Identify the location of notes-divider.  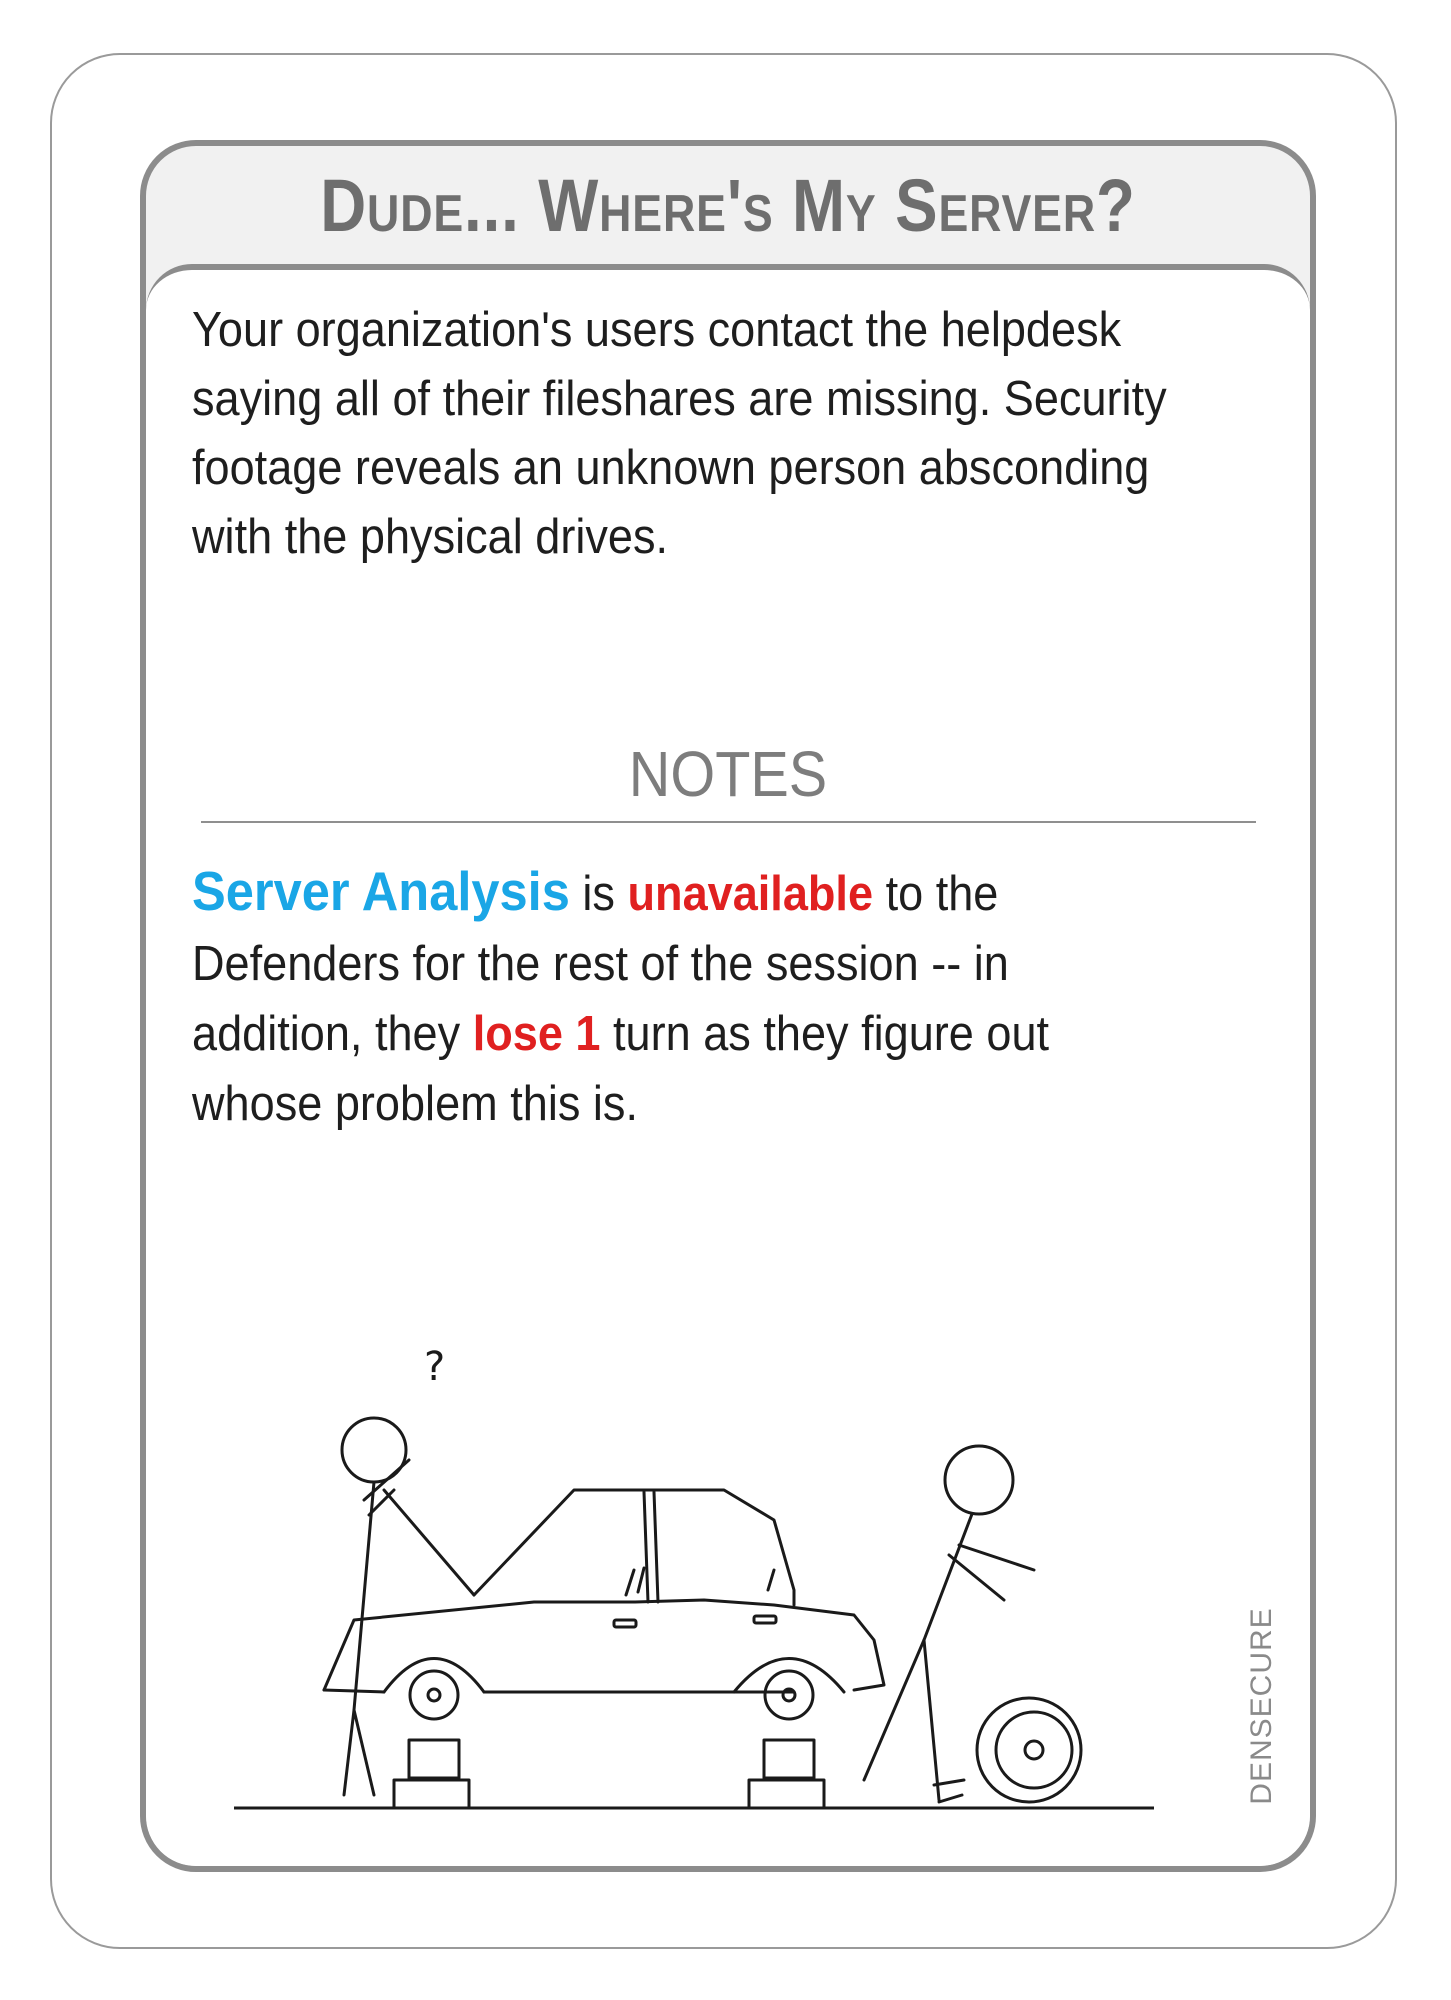
(728, 822).